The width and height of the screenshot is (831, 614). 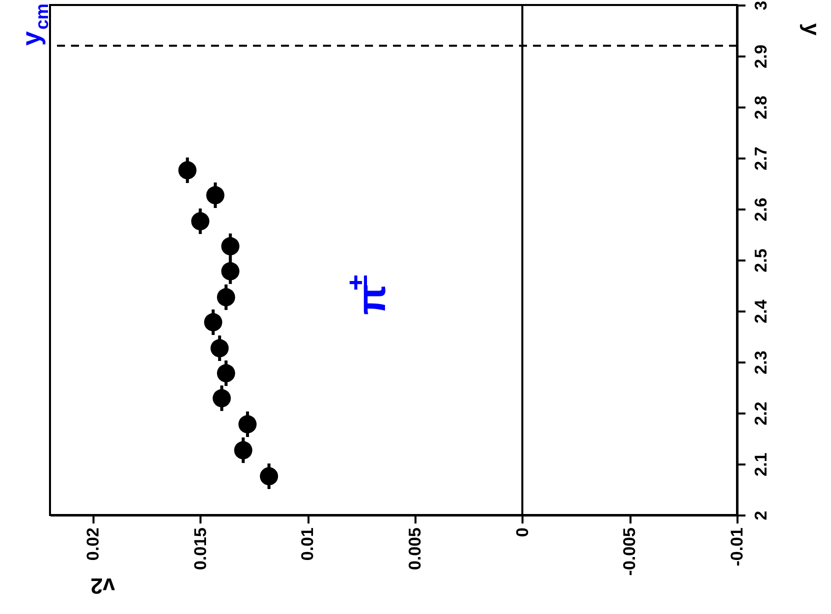 I want to click on y-tick-label: 2.7, so click(x=761, y=158).